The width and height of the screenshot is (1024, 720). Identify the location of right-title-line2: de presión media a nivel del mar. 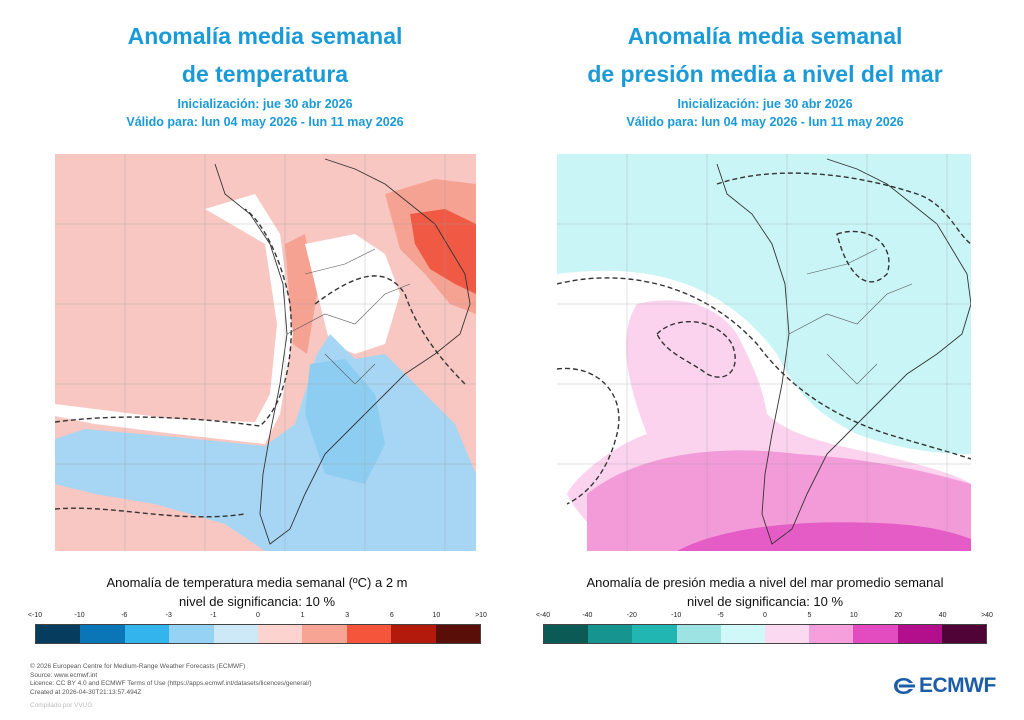
(765, 74).